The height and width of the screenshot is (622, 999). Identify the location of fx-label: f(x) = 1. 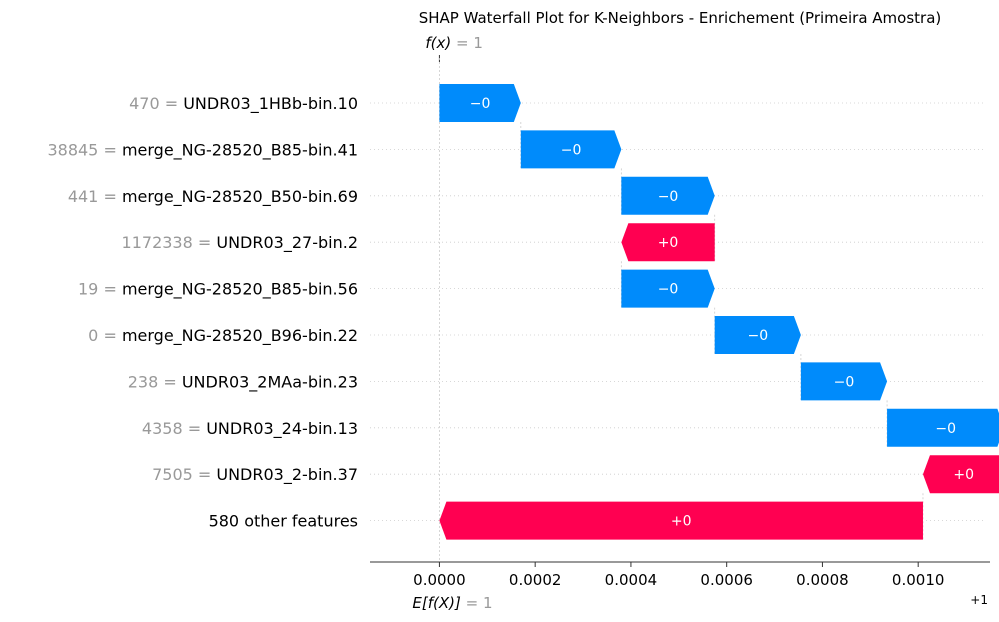
(454, 48).